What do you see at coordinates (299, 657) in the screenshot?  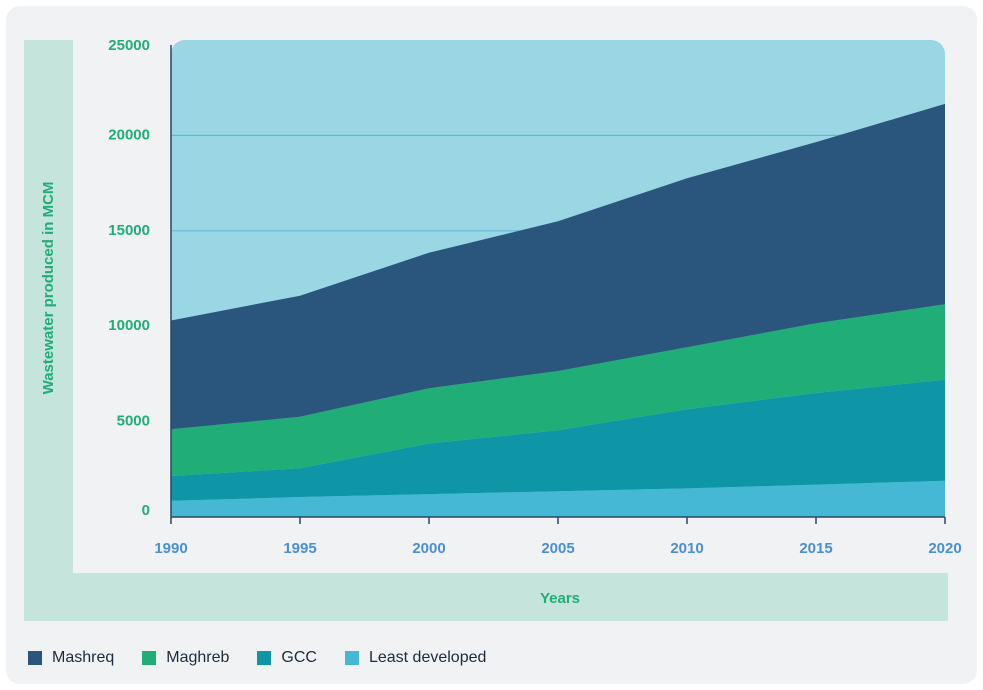 I see `legend-label: GCC` at bounding box center [299, 657].